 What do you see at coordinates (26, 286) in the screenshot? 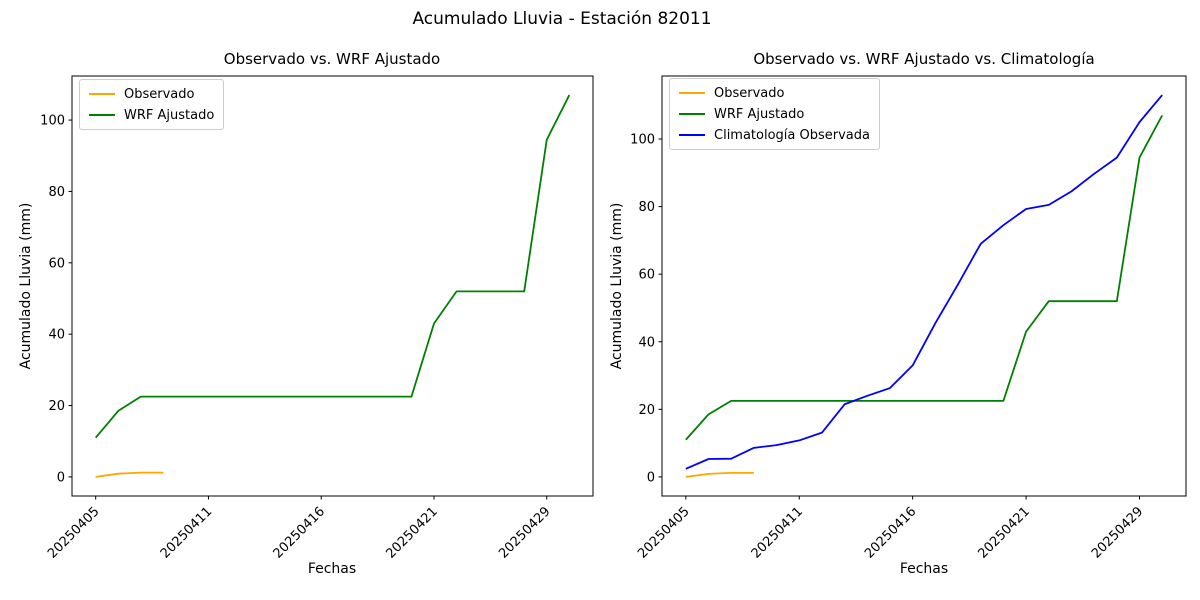
I see `left-yaxis-label: Acumulado Lluvia (mm)` at bounding box center [26, 286].